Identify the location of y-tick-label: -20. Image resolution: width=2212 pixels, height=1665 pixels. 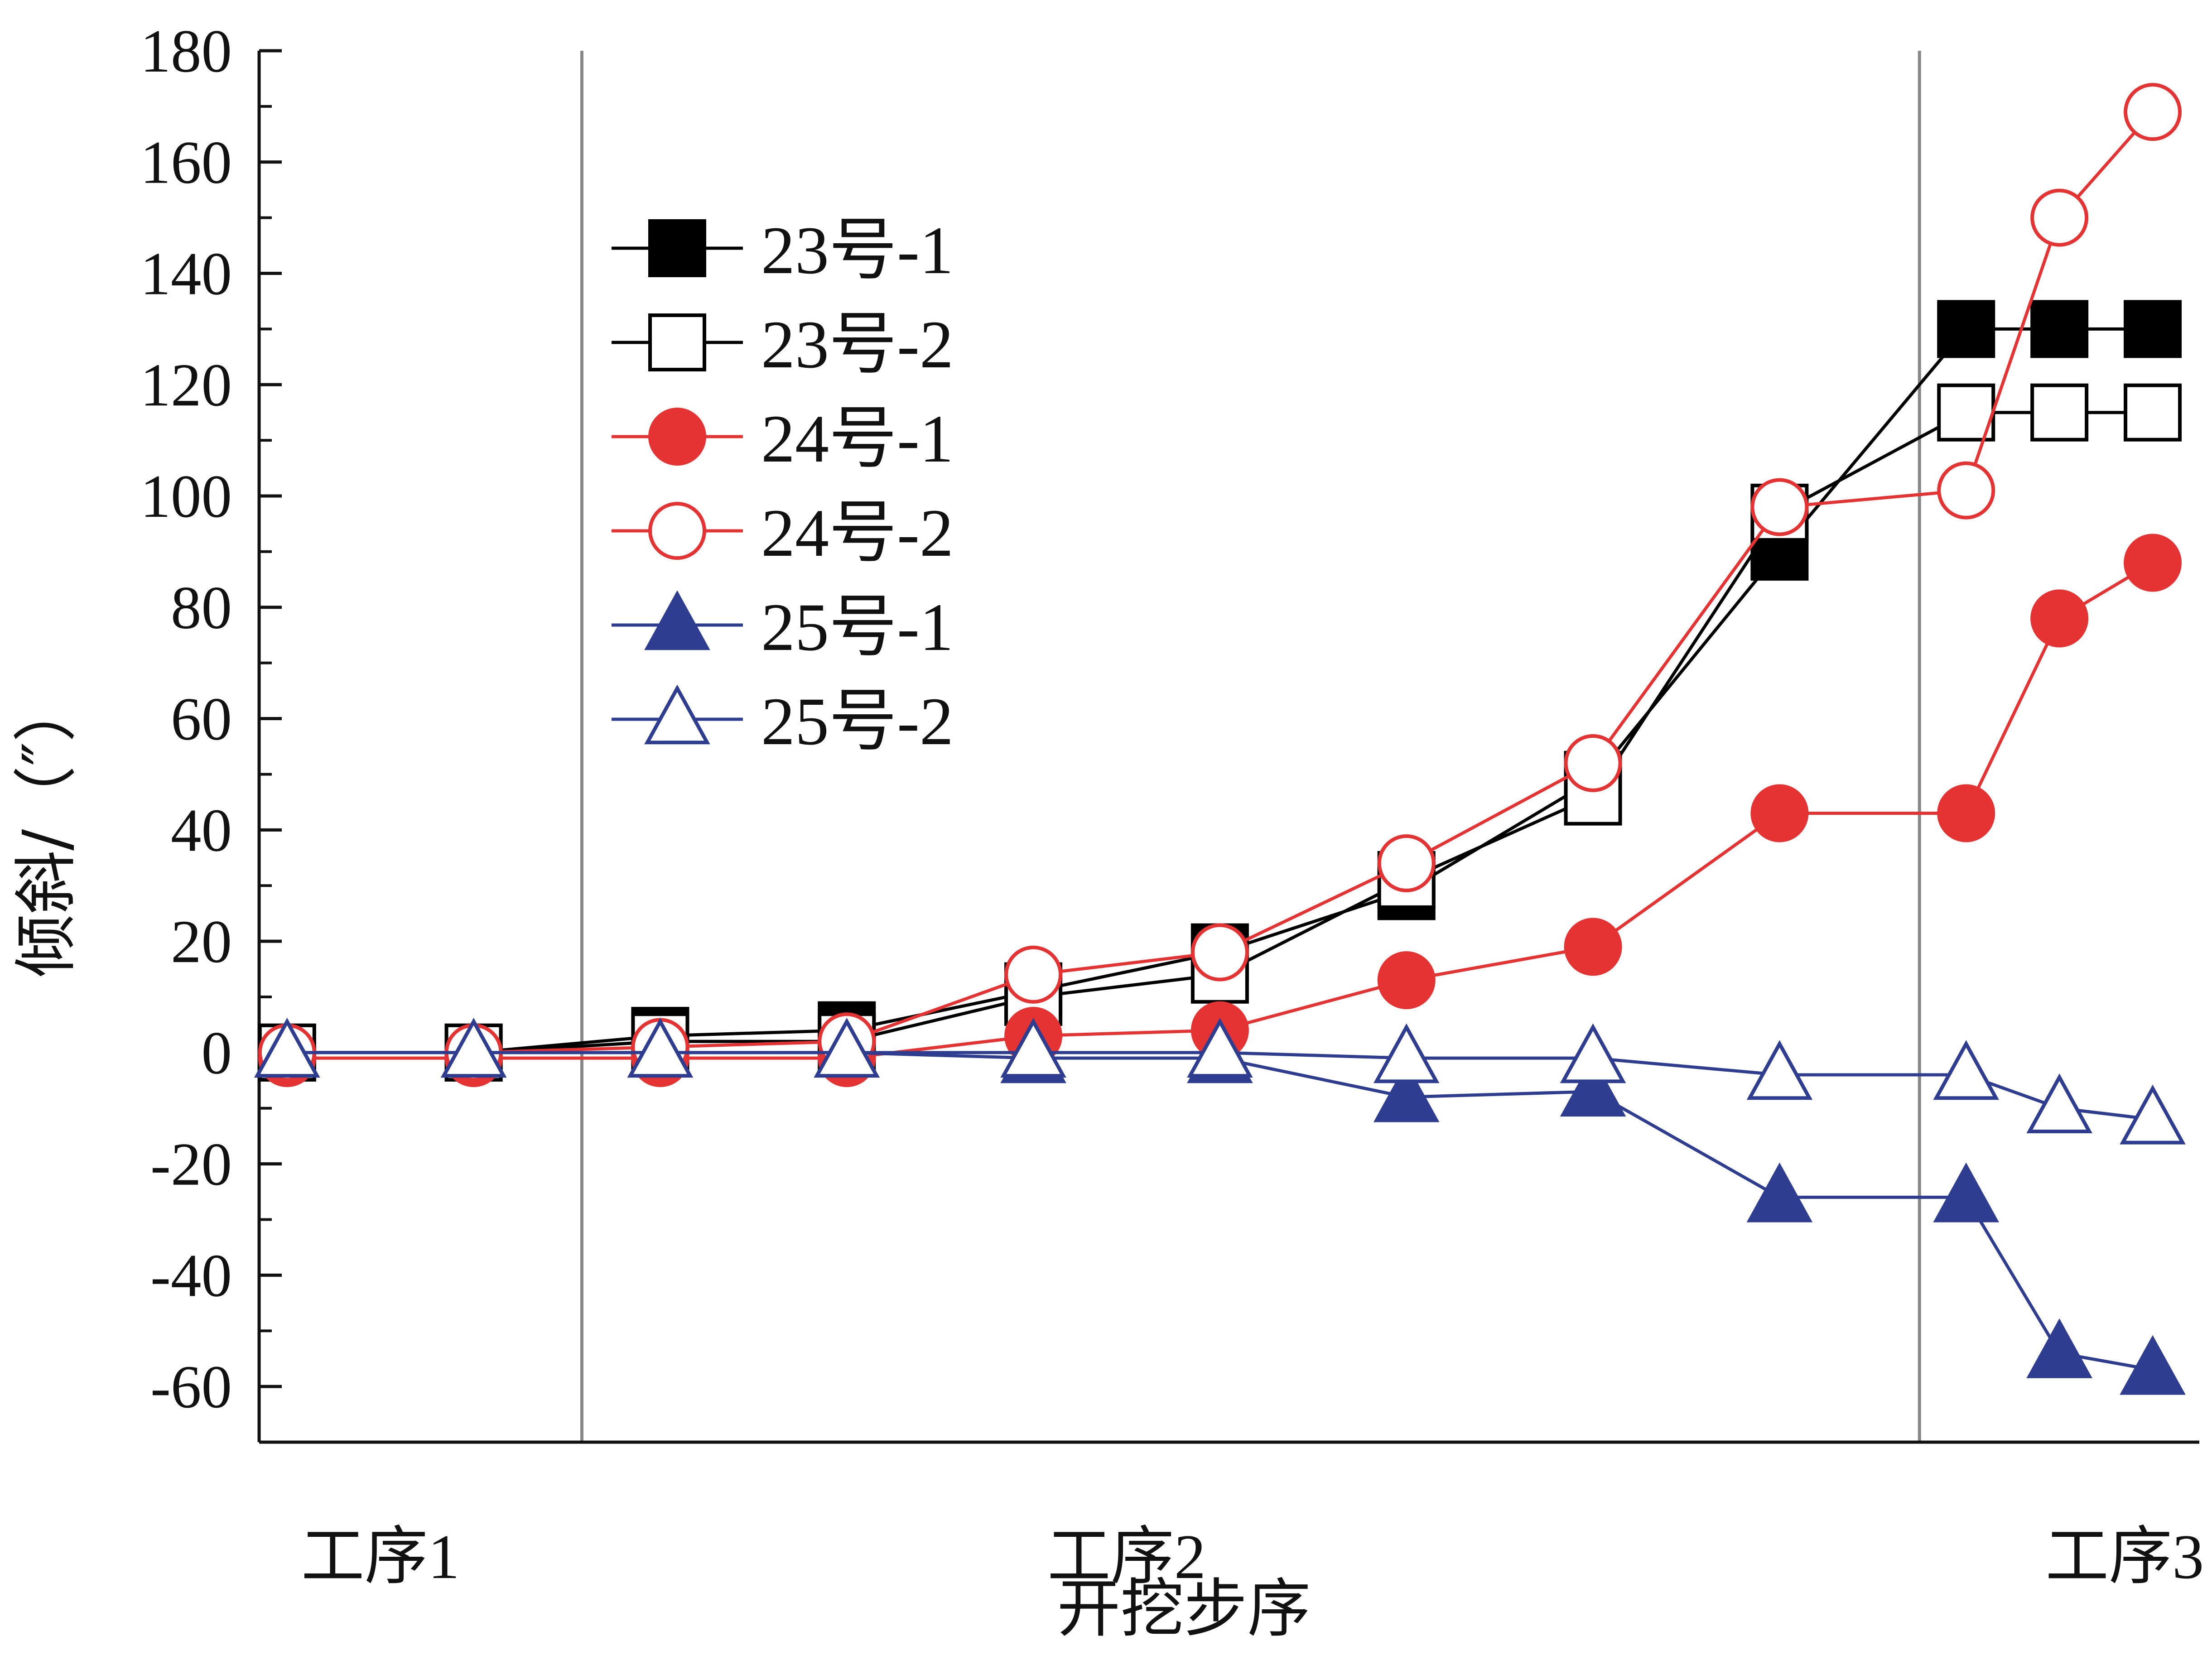
(191, 1164).